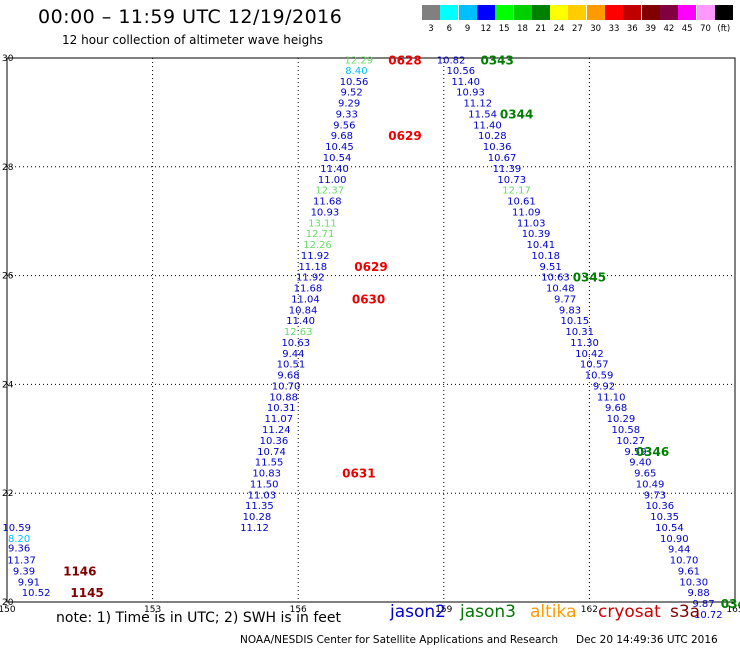  Describe the element at coordinates (351, 93) in the screenshot. I see `data-point-label: 9.52` at that location.